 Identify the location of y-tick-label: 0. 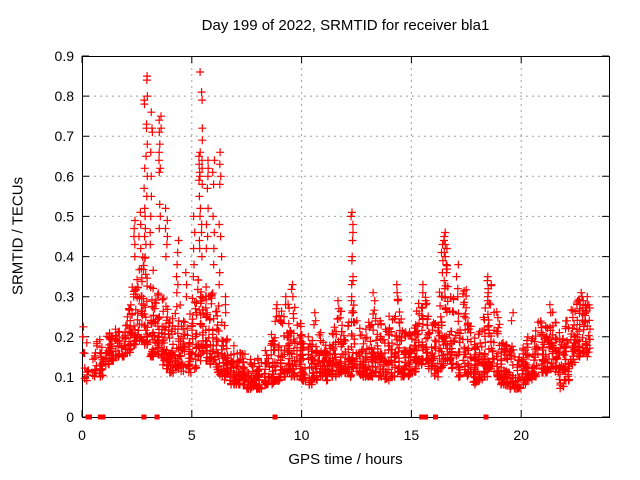
(70, 417).